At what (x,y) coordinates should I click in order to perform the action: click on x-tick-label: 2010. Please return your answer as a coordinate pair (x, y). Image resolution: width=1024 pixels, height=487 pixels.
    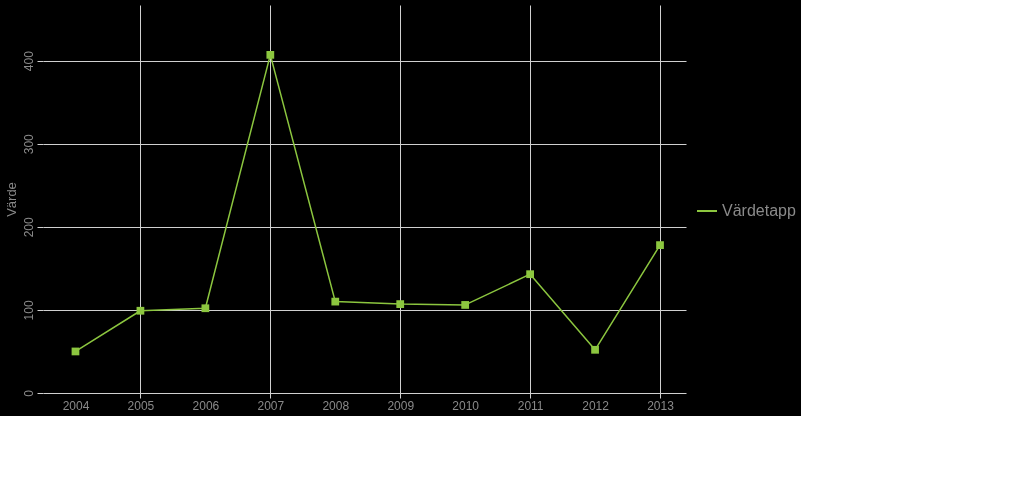
    Looking at the image, I should click on (466, 405).